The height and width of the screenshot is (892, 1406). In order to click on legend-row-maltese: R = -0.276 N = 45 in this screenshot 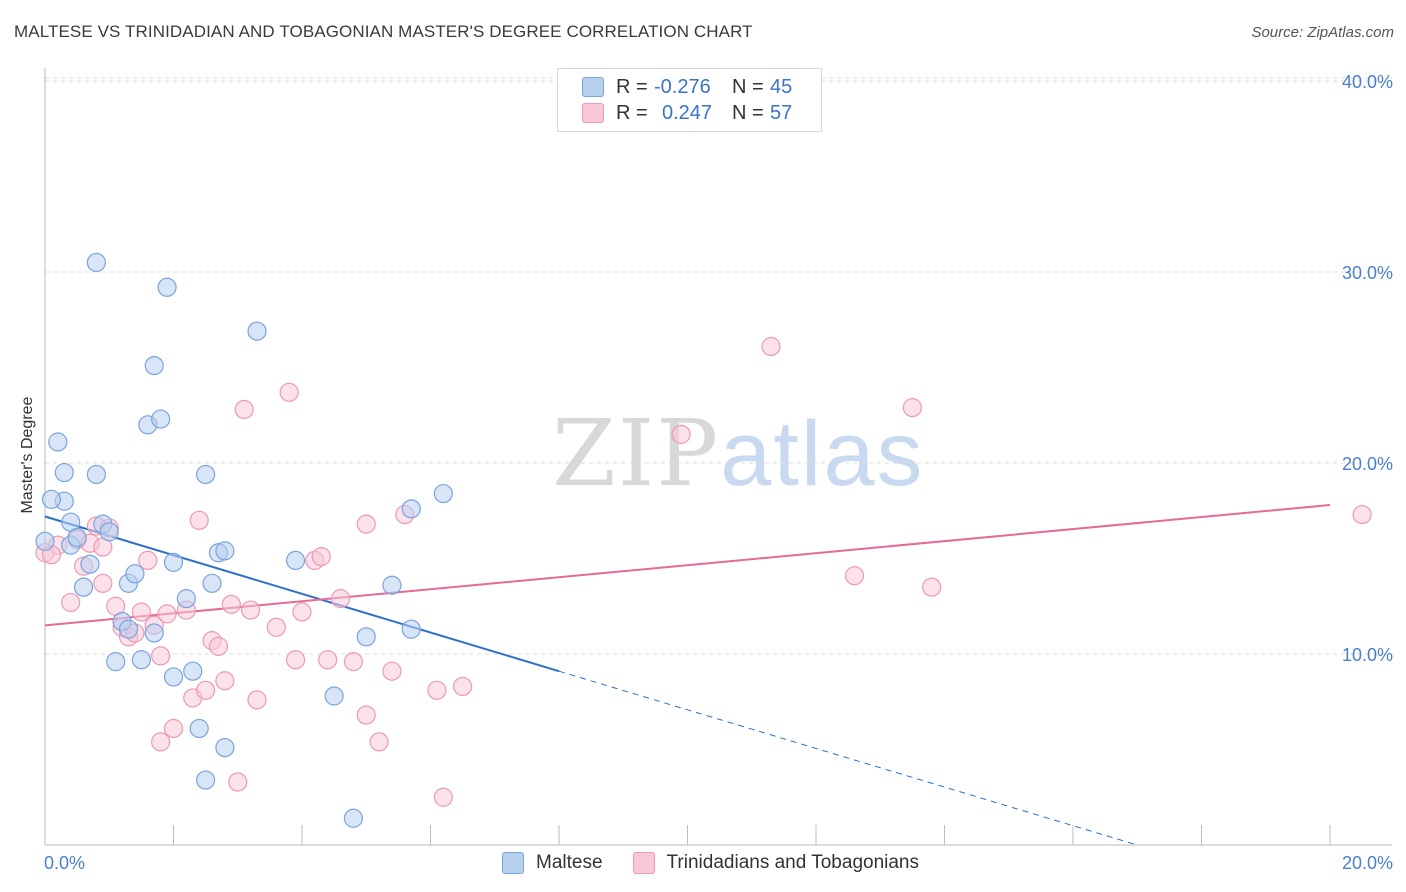, I will do `click(687, 87)`.